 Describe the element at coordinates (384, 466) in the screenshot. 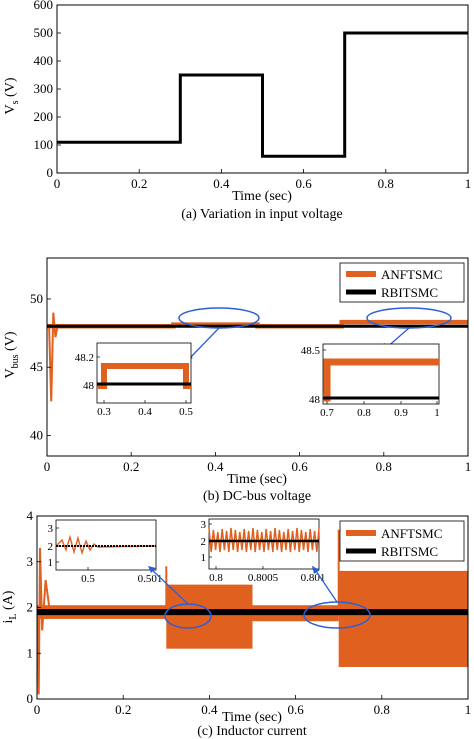

I see `panel-b-xtick-label: 0.8` at that location.